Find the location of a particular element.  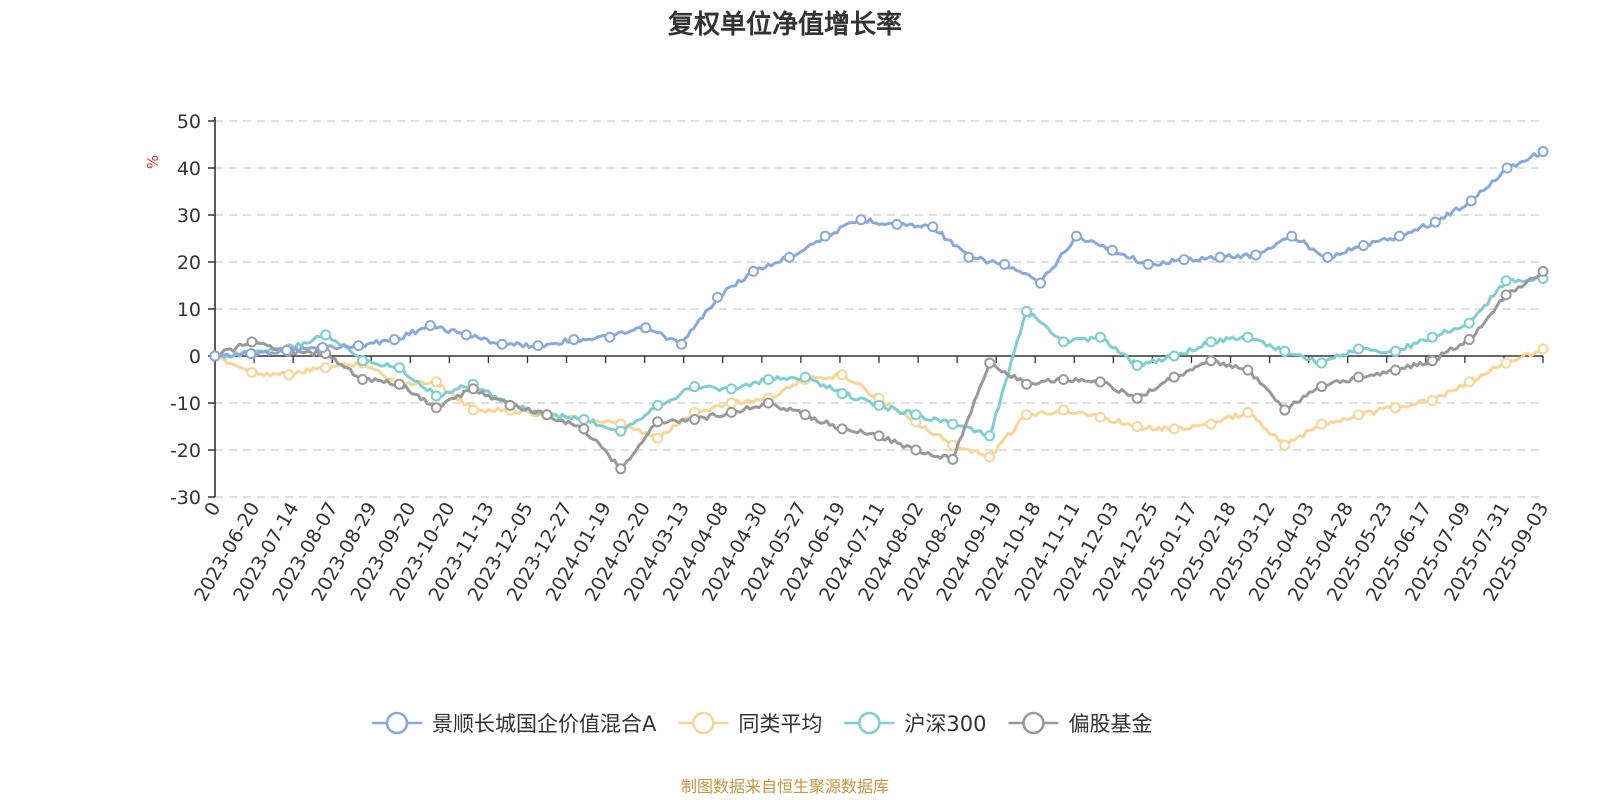

x-tick-label: 0 is located at coordinates (212, 509).